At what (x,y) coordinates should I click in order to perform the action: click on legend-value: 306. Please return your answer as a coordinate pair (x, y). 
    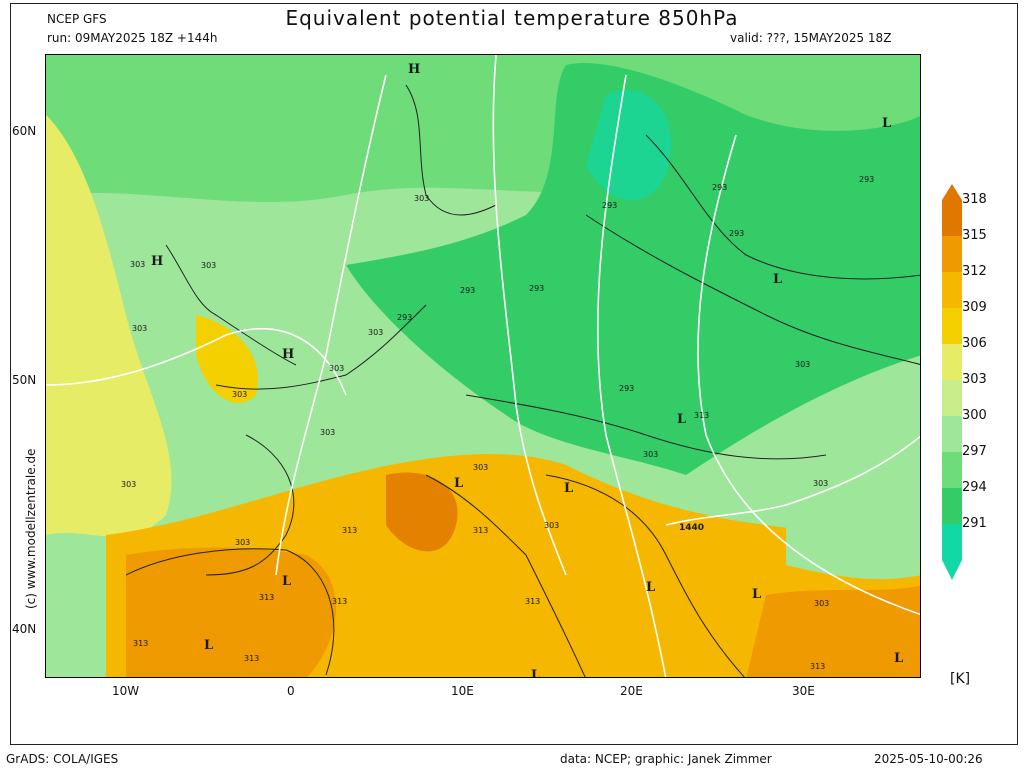
    Looking at the image, I should click on (974, 343).